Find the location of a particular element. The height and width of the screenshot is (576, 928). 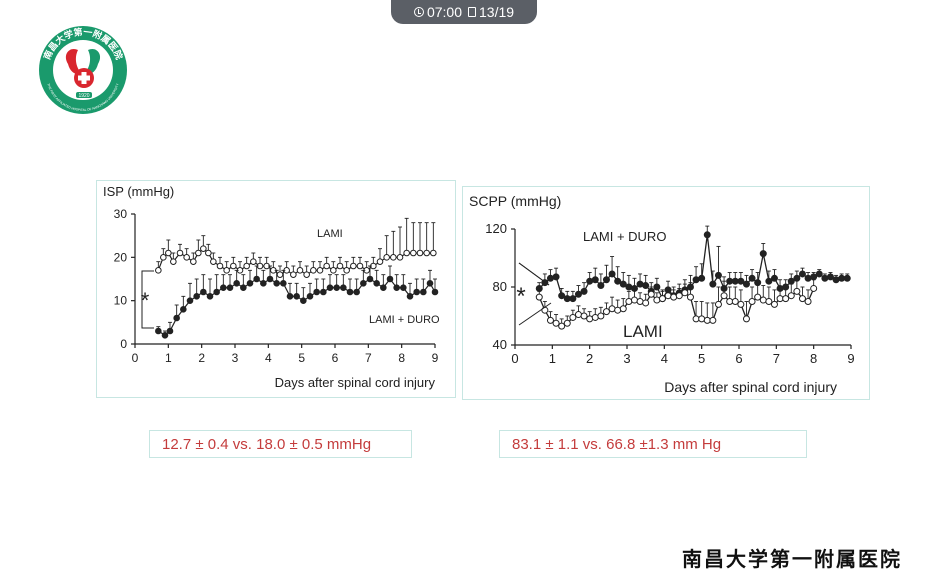

footer-hospital-name: 南昌大学第一附属医院 is located at coordinates (792, 559).